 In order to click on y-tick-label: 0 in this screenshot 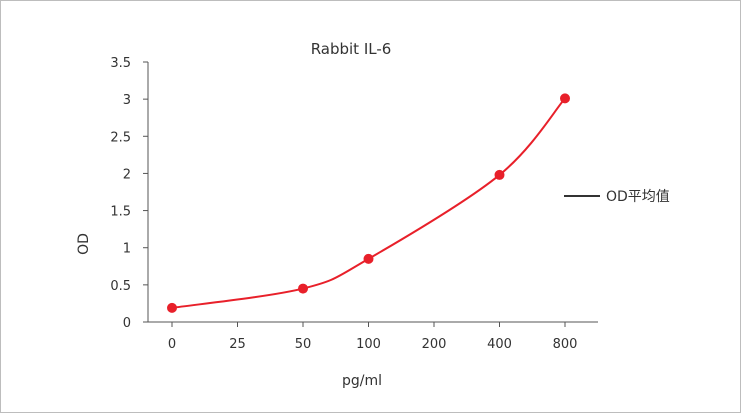, I will do `click(127, 323)`.